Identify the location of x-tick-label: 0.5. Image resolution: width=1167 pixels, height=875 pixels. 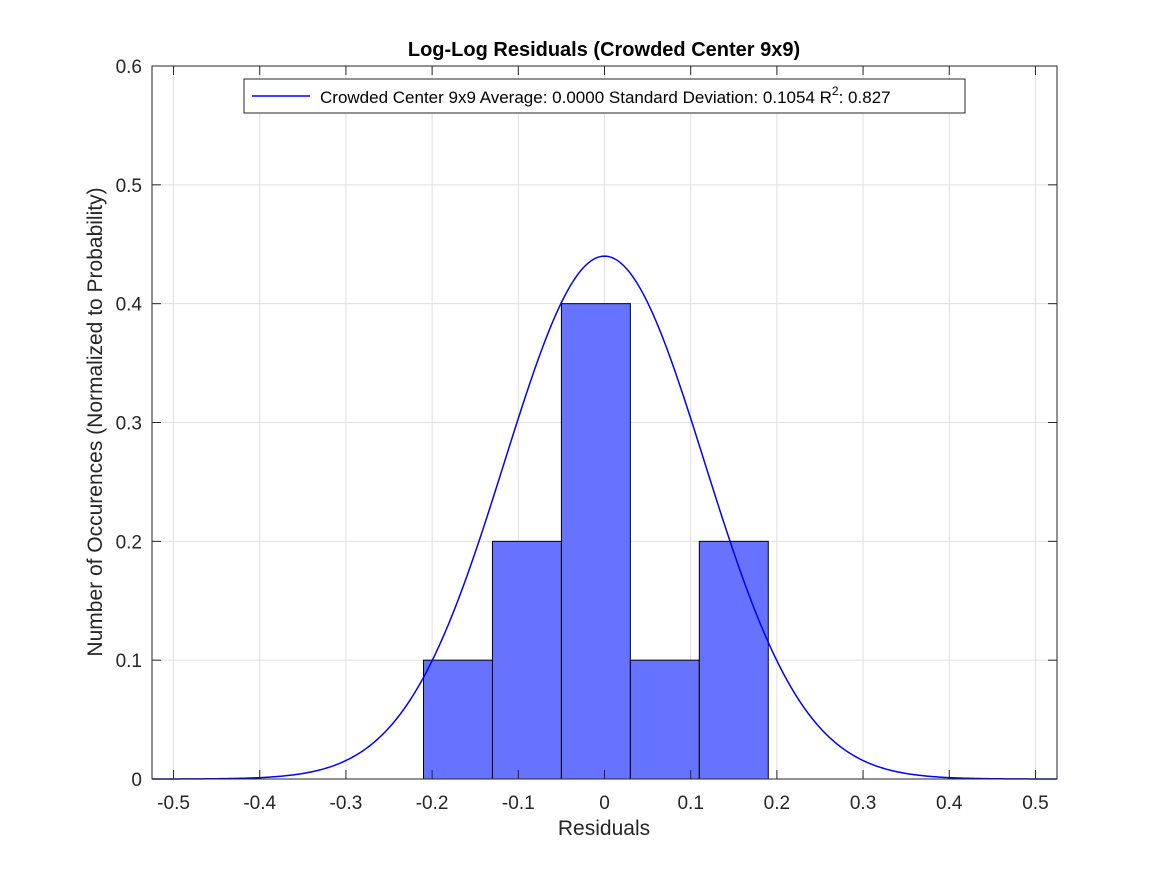
(1035, 803).